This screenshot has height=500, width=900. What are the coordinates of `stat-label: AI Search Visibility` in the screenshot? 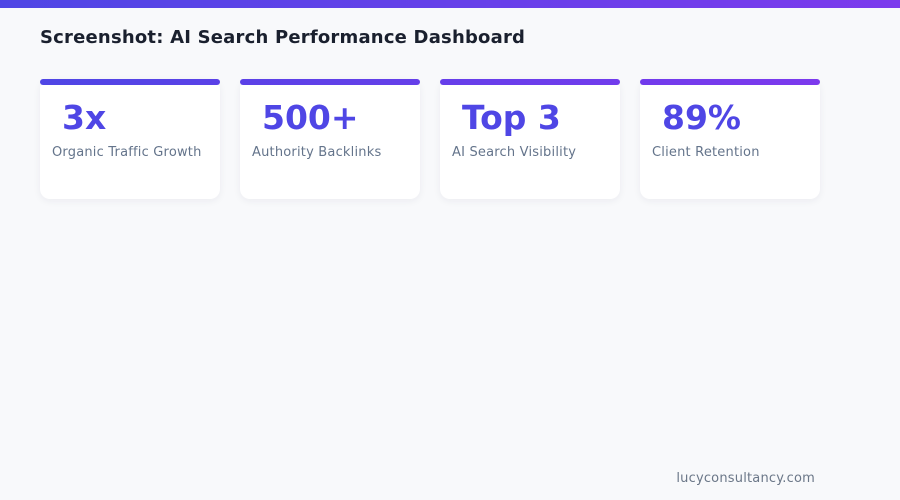 It's located at (514, 152).